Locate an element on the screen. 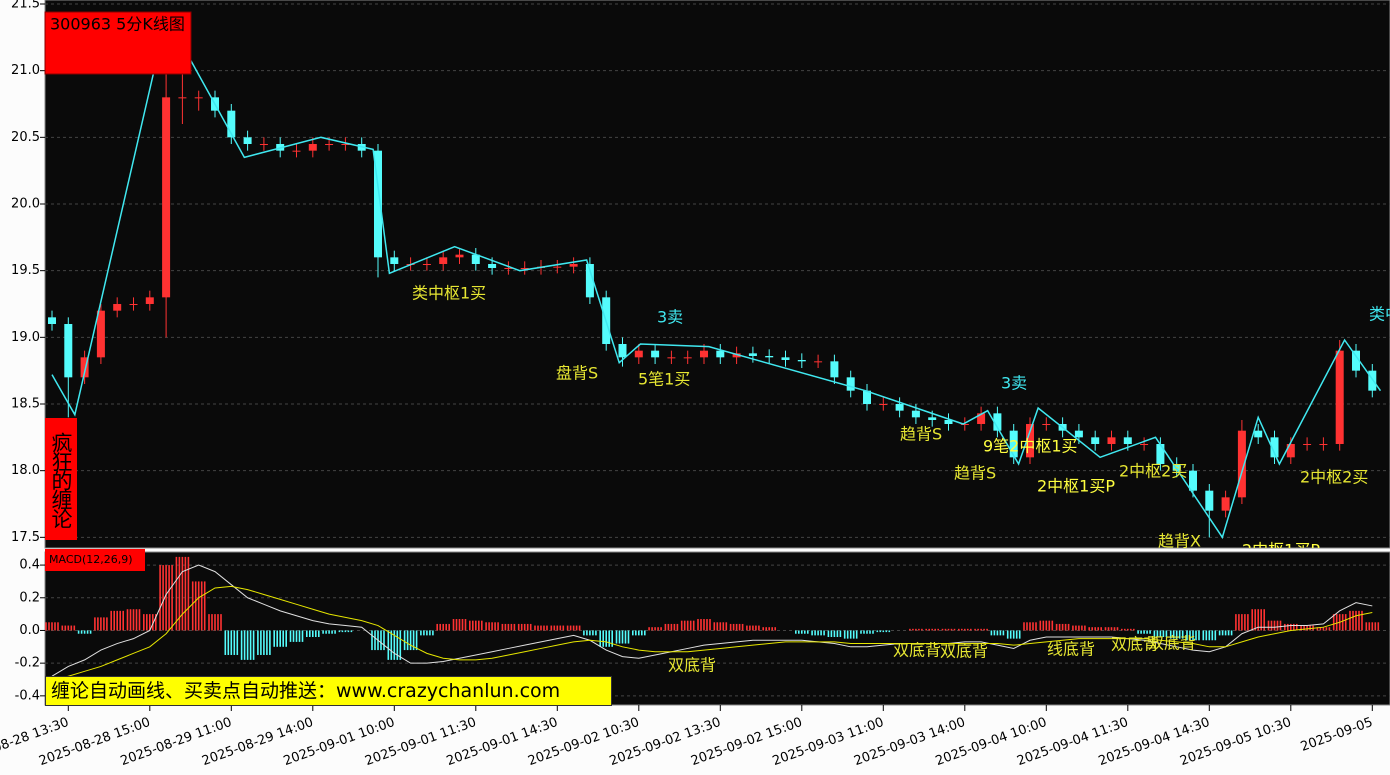 This screenshot has height=775, width=1390. annotation: 线底背 is located at coordinates (1071, 649).